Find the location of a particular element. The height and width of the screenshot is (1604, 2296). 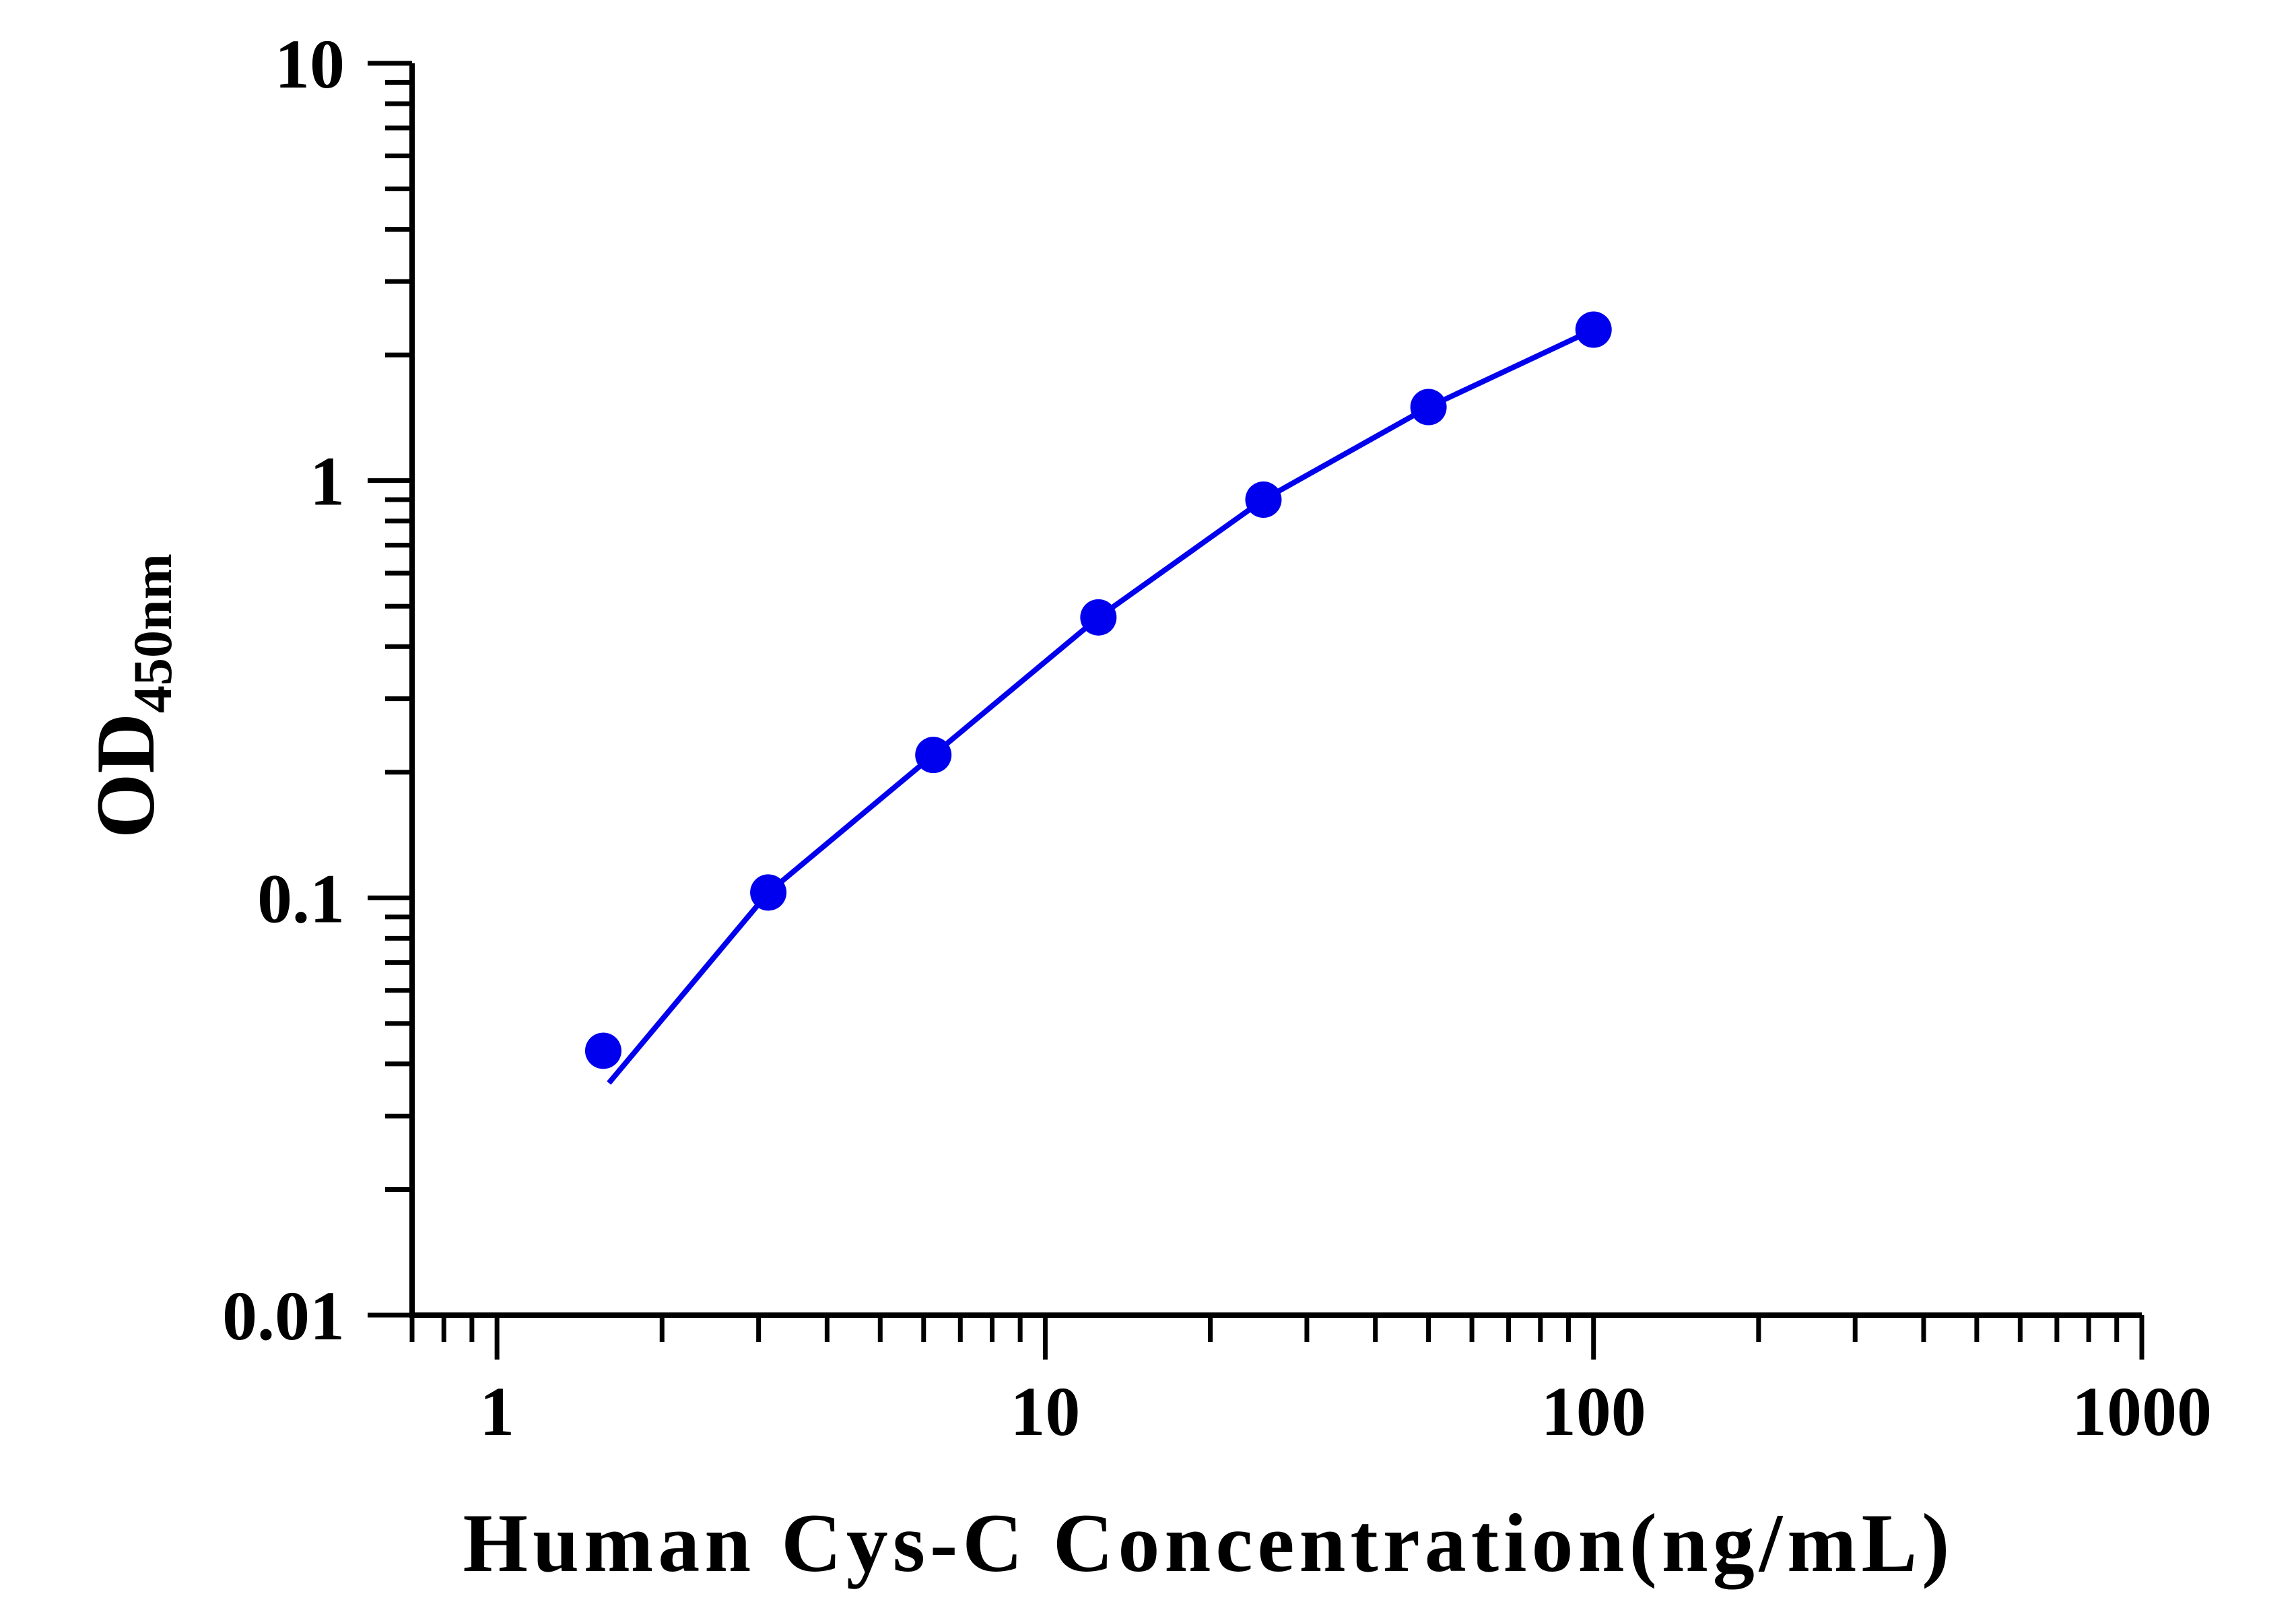

x-tick-label: 1 is located at coordinates (497, 1411).